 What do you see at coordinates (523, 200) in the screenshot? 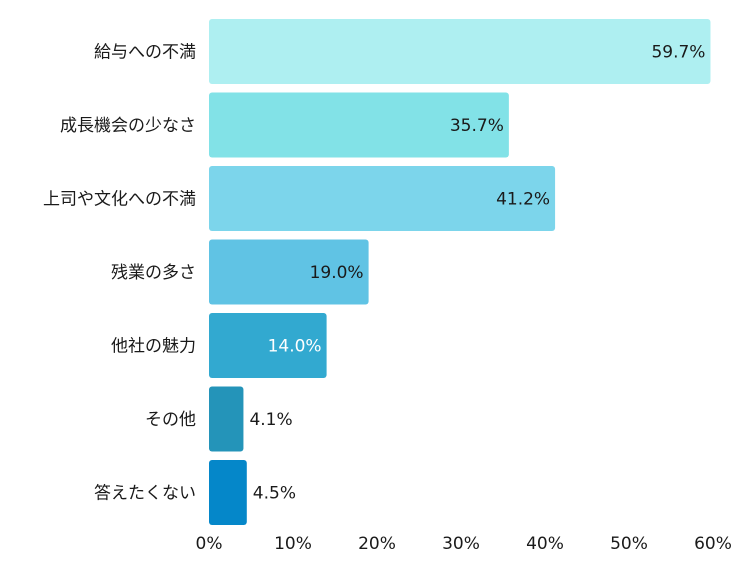
I see `value-label-3: 41.2%` at bounding box center [523, 200].